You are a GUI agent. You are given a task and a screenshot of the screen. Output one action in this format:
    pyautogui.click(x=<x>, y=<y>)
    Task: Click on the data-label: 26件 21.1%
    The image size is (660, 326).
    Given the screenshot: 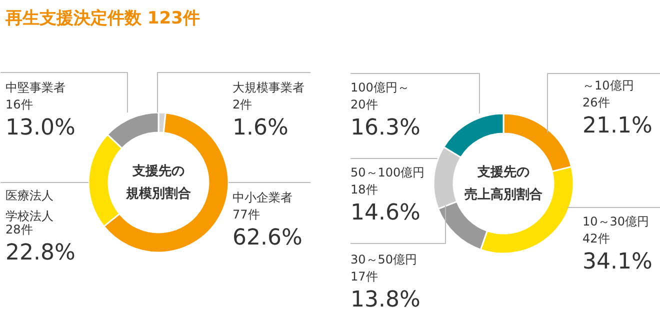 What is the action you would take?
    pyautogui.click(x=617, y=117)
    